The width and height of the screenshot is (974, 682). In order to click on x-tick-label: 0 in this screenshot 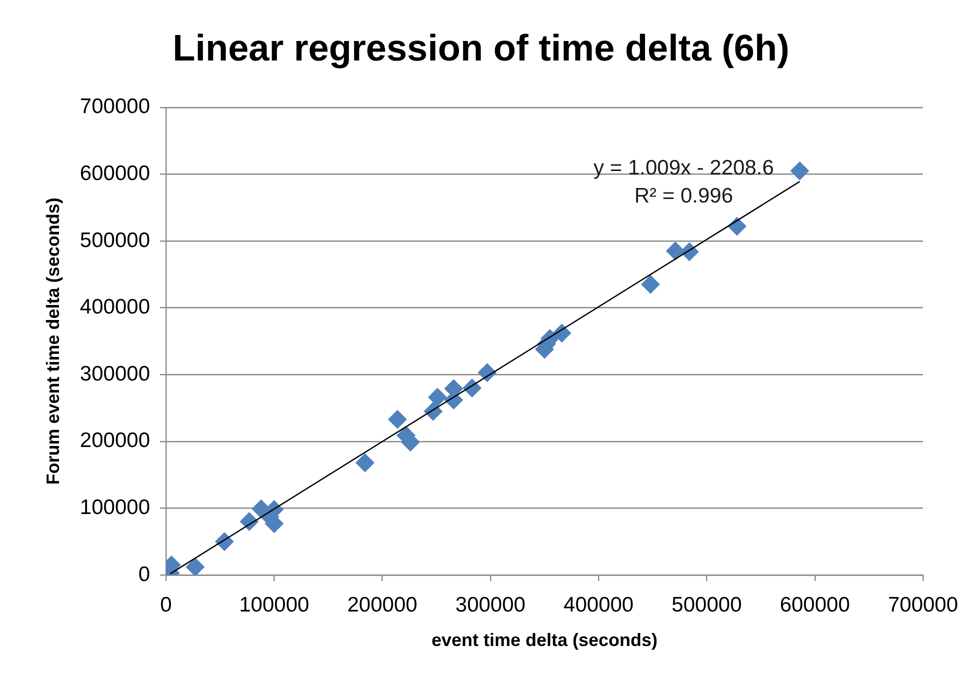, I will do `click(166, 604)`.